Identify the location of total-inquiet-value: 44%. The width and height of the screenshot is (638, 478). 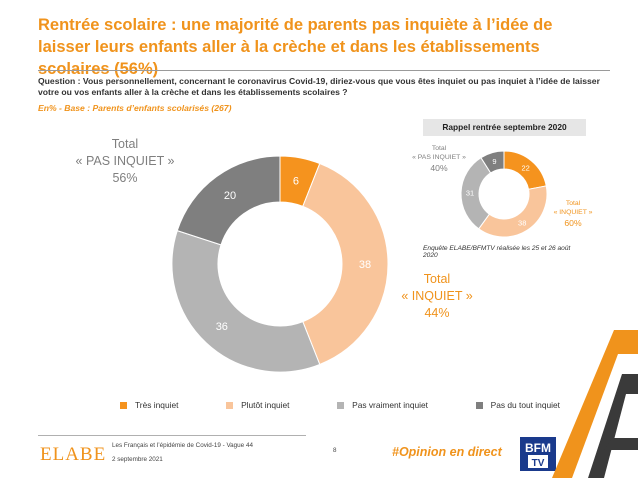
(437, 313).